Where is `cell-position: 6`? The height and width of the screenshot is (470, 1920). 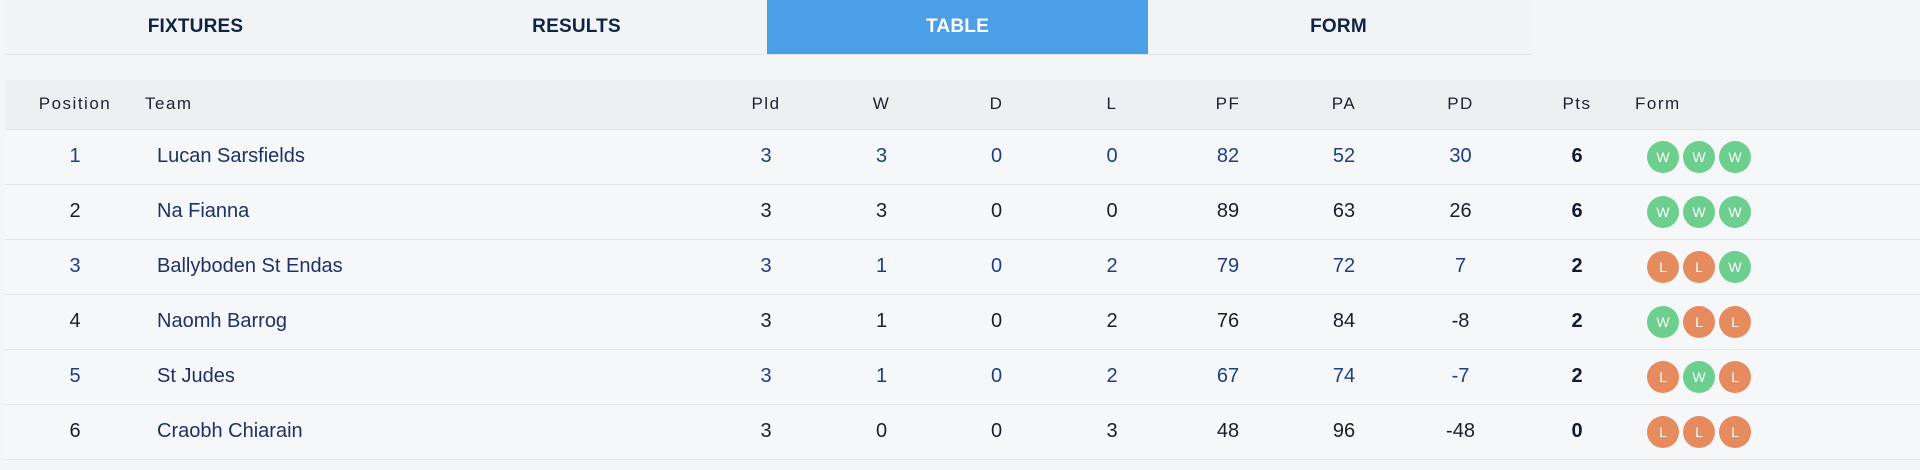 cell-position: 6 is located at coordinates (75, 431).